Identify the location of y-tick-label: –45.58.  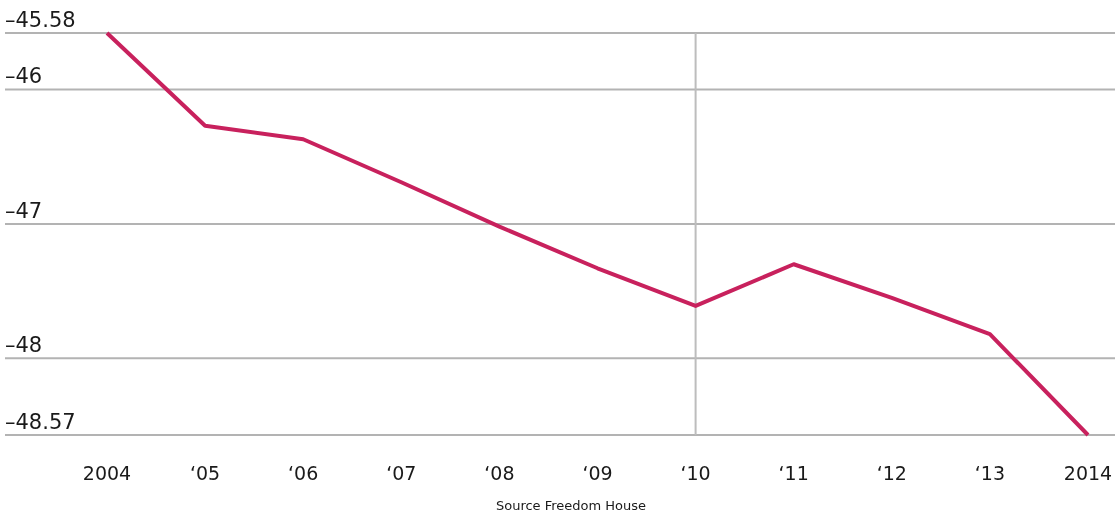
(40, 20).